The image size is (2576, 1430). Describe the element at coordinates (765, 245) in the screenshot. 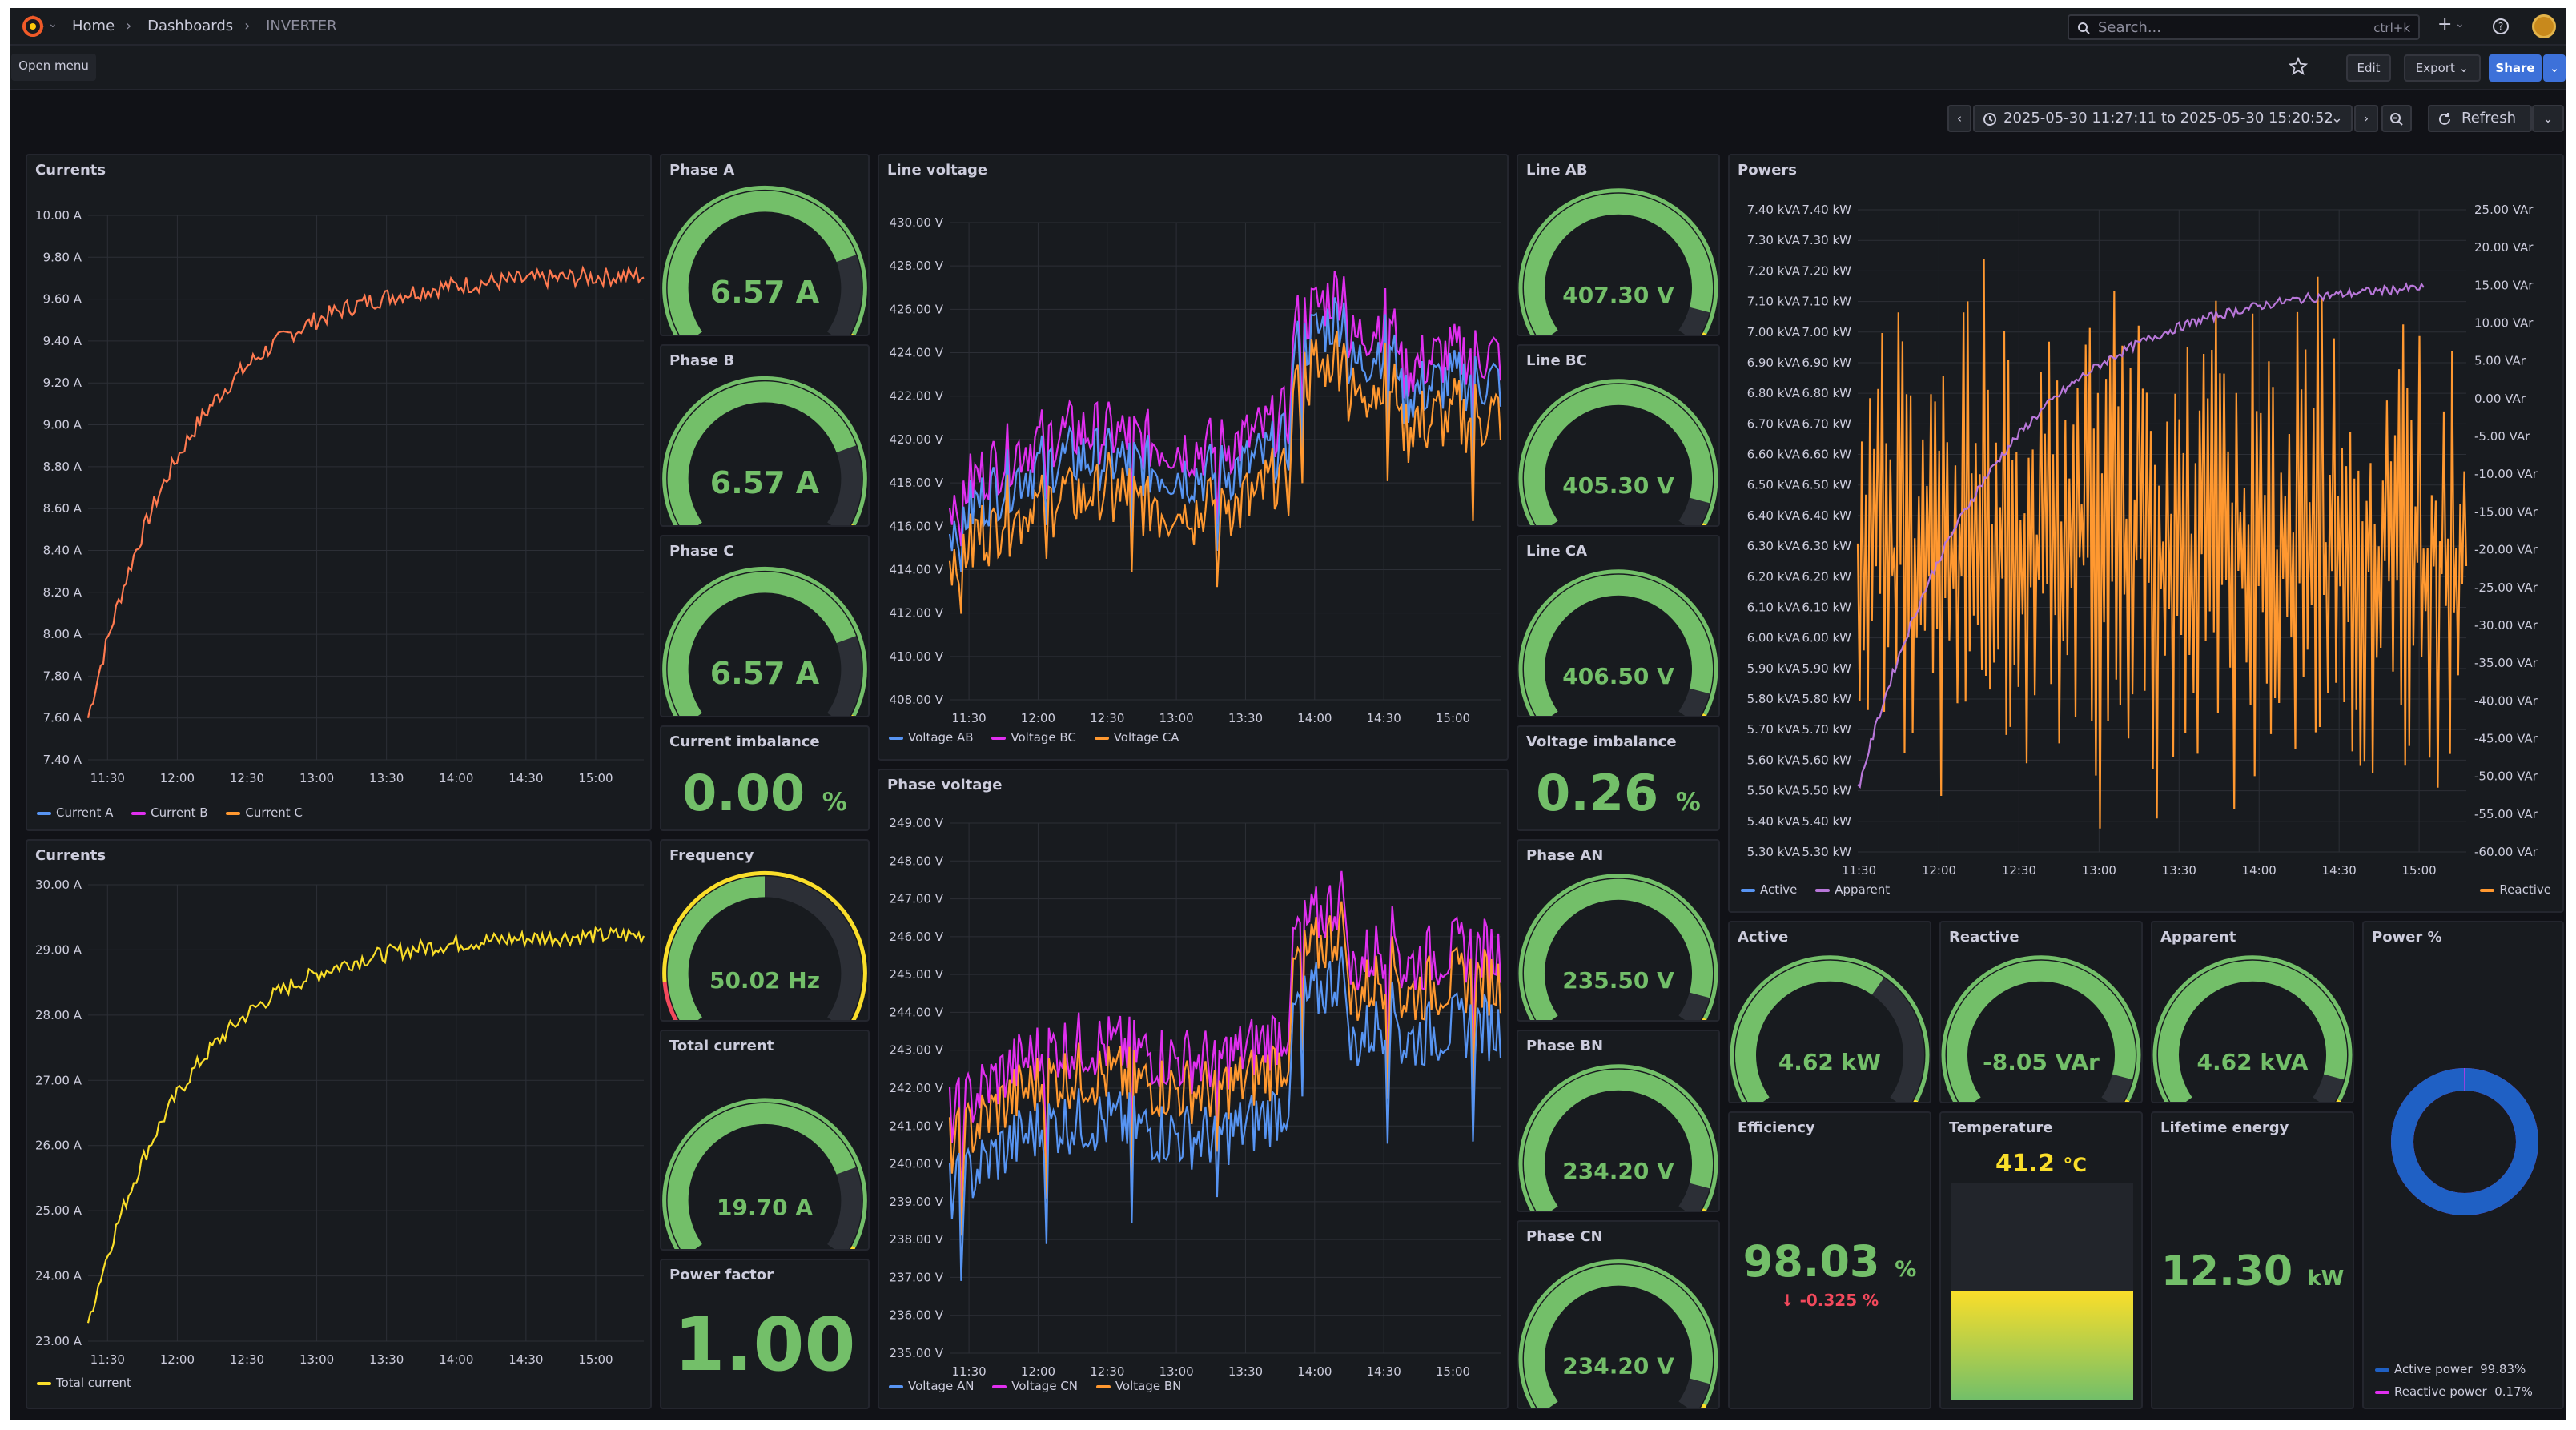

I see `panel-phase-a-gauge: Phase A 6.57 A` at that location.